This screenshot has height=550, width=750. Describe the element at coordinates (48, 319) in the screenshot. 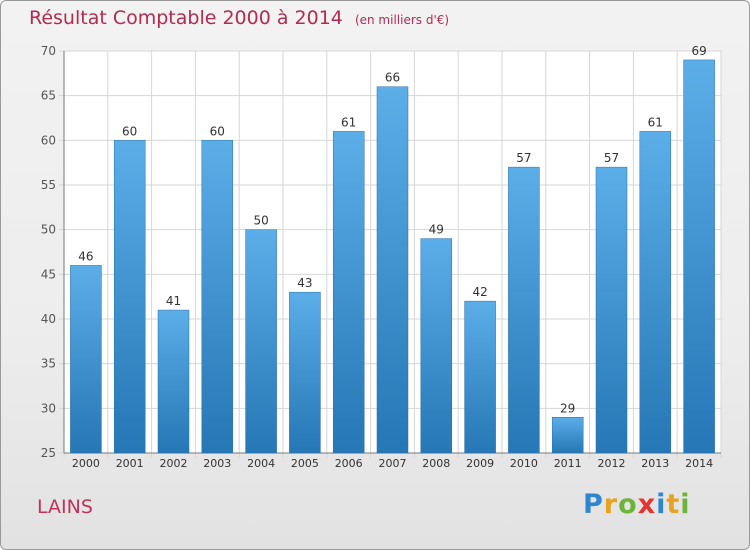

I see `y-tick-label: 40` at that location.